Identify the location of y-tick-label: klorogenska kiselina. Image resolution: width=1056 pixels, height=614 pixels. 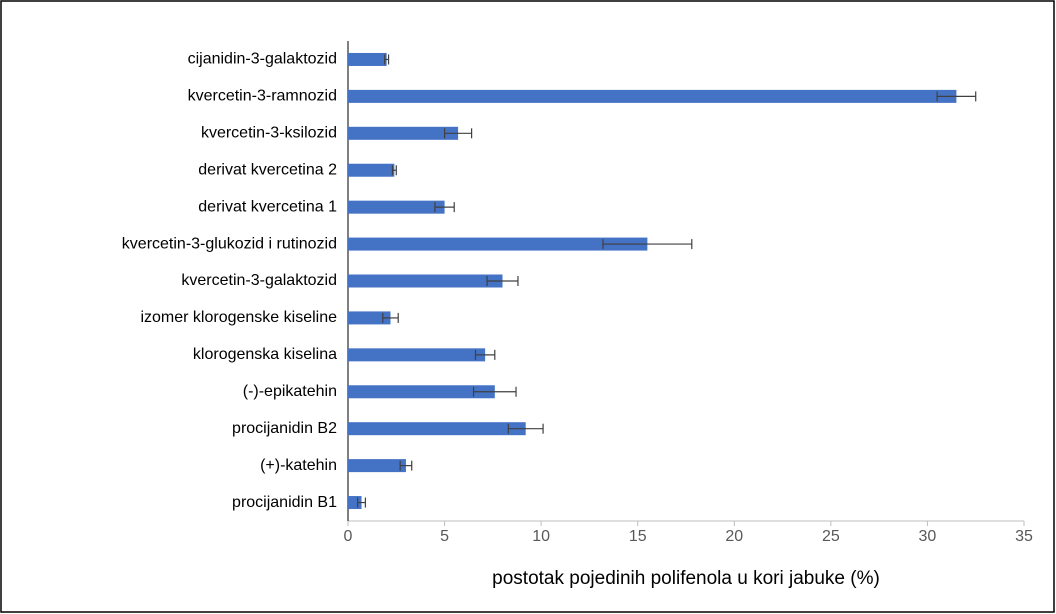
(265, 354).